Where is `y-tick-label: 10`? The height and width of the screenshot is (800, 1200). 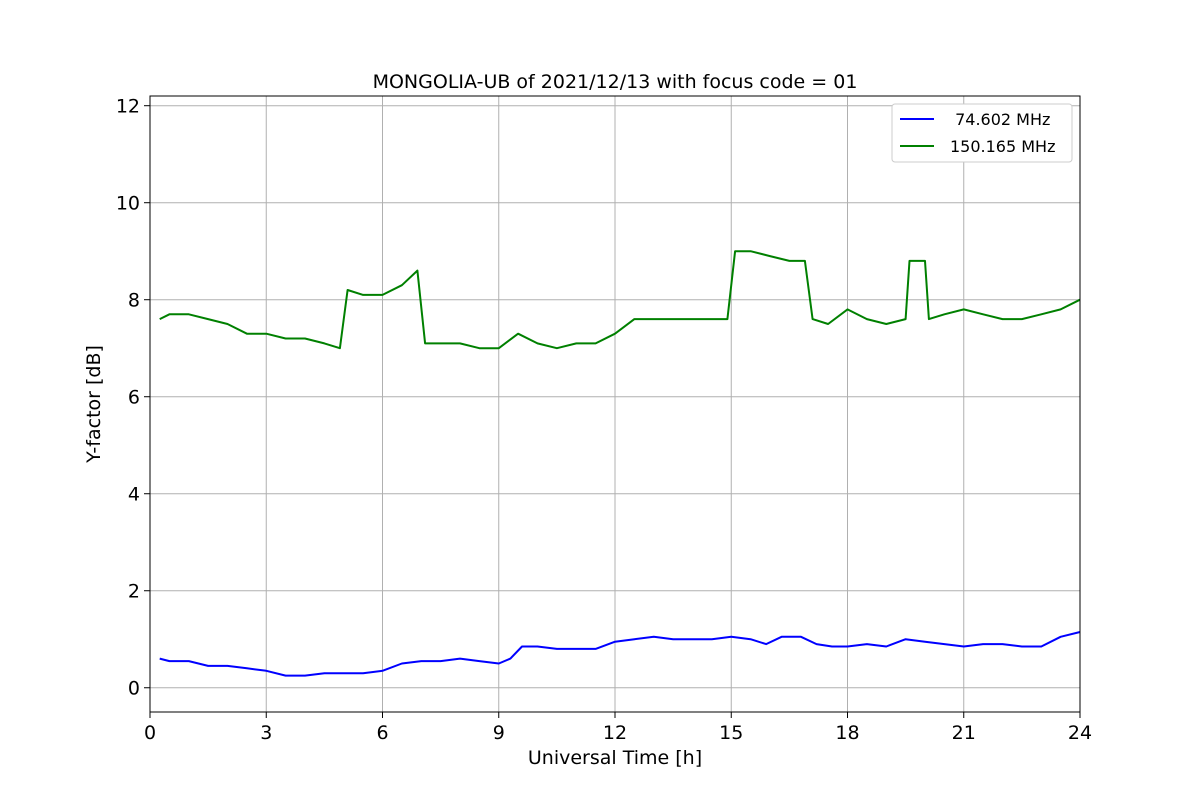 y-tick-label: 10 is located at coordinates (128, 204).